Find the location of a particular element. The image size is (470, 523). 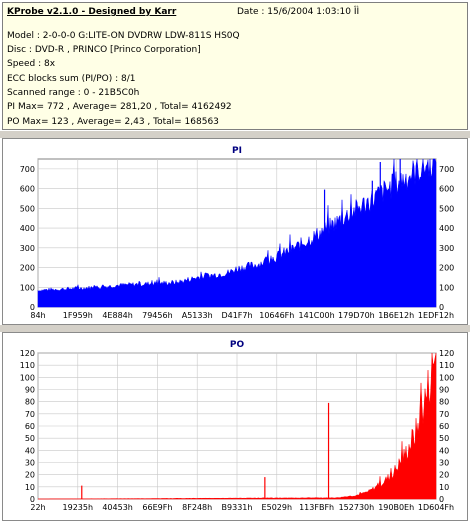

y-tick-label-right: 90 is located at coordinates (444, 390).